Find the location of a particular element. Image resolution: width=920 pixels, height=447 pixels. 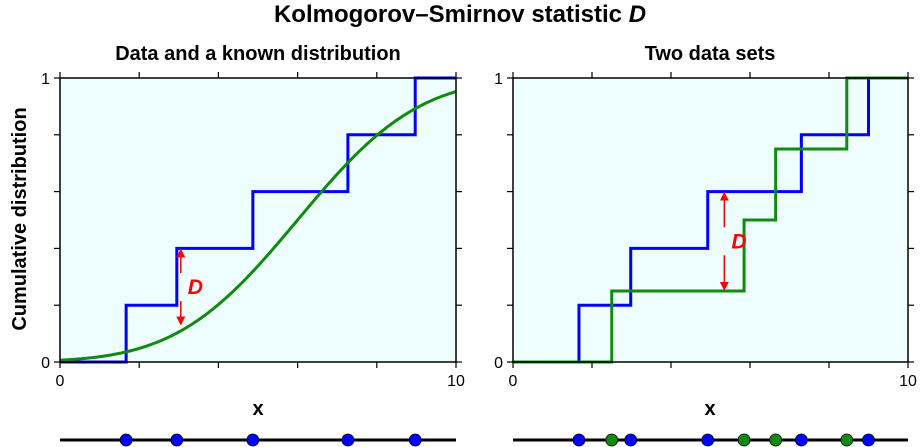

panel-title: Two data sets is located at coordinates (710, 54).